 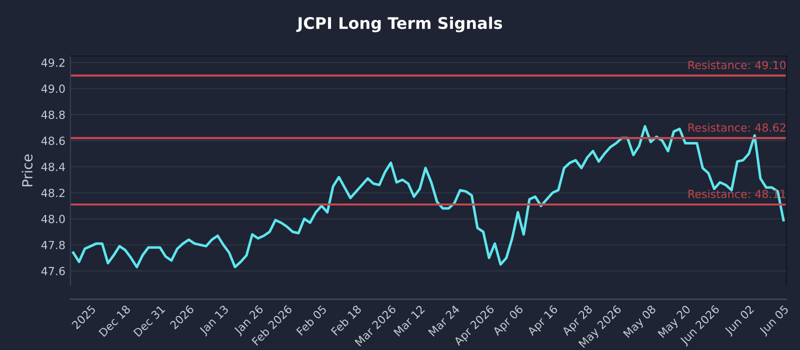 I want to click on ref-line-label: Resistance: 48.62, so click(x=737, y=127).